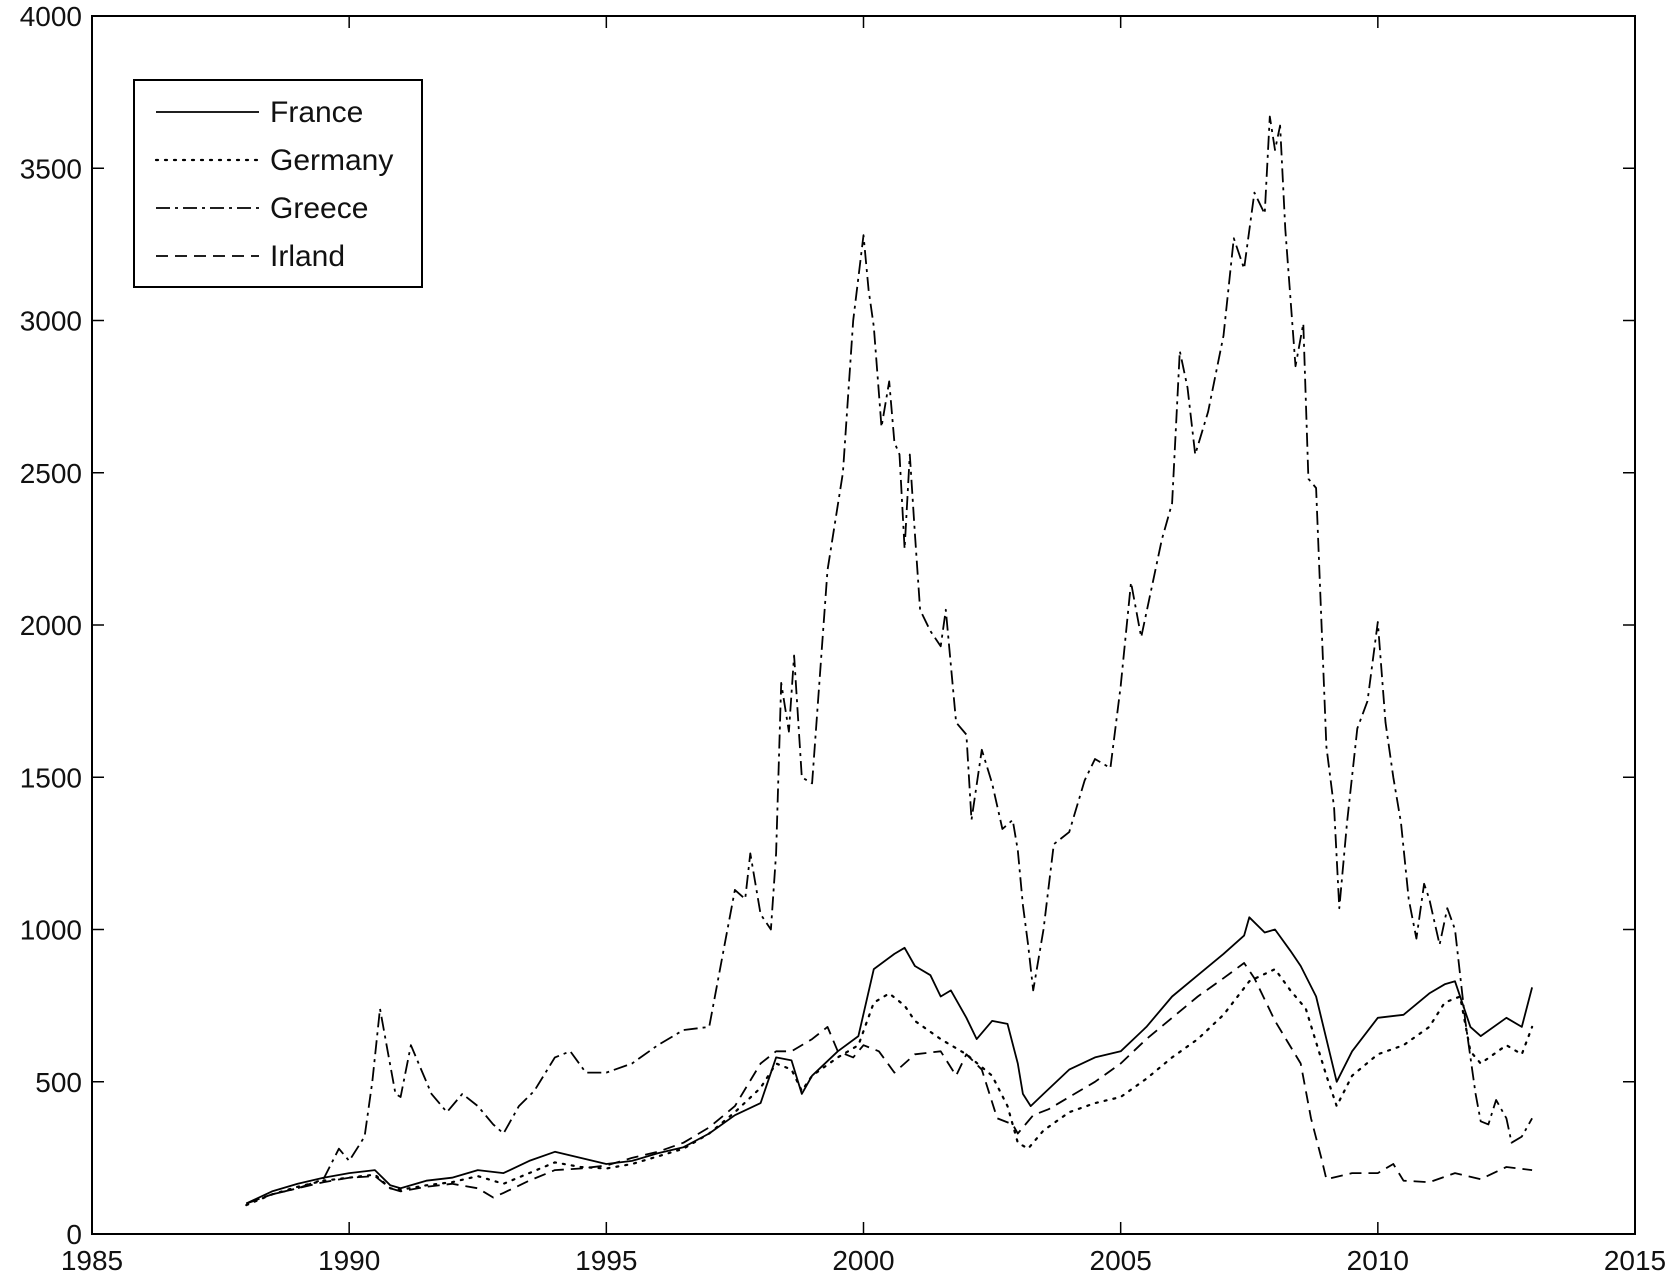 The image size is (1675, 1279). Describe the element at coordinates (1121, 1260) in the screenshot. I see `x-tick-label: 2005` at that location.